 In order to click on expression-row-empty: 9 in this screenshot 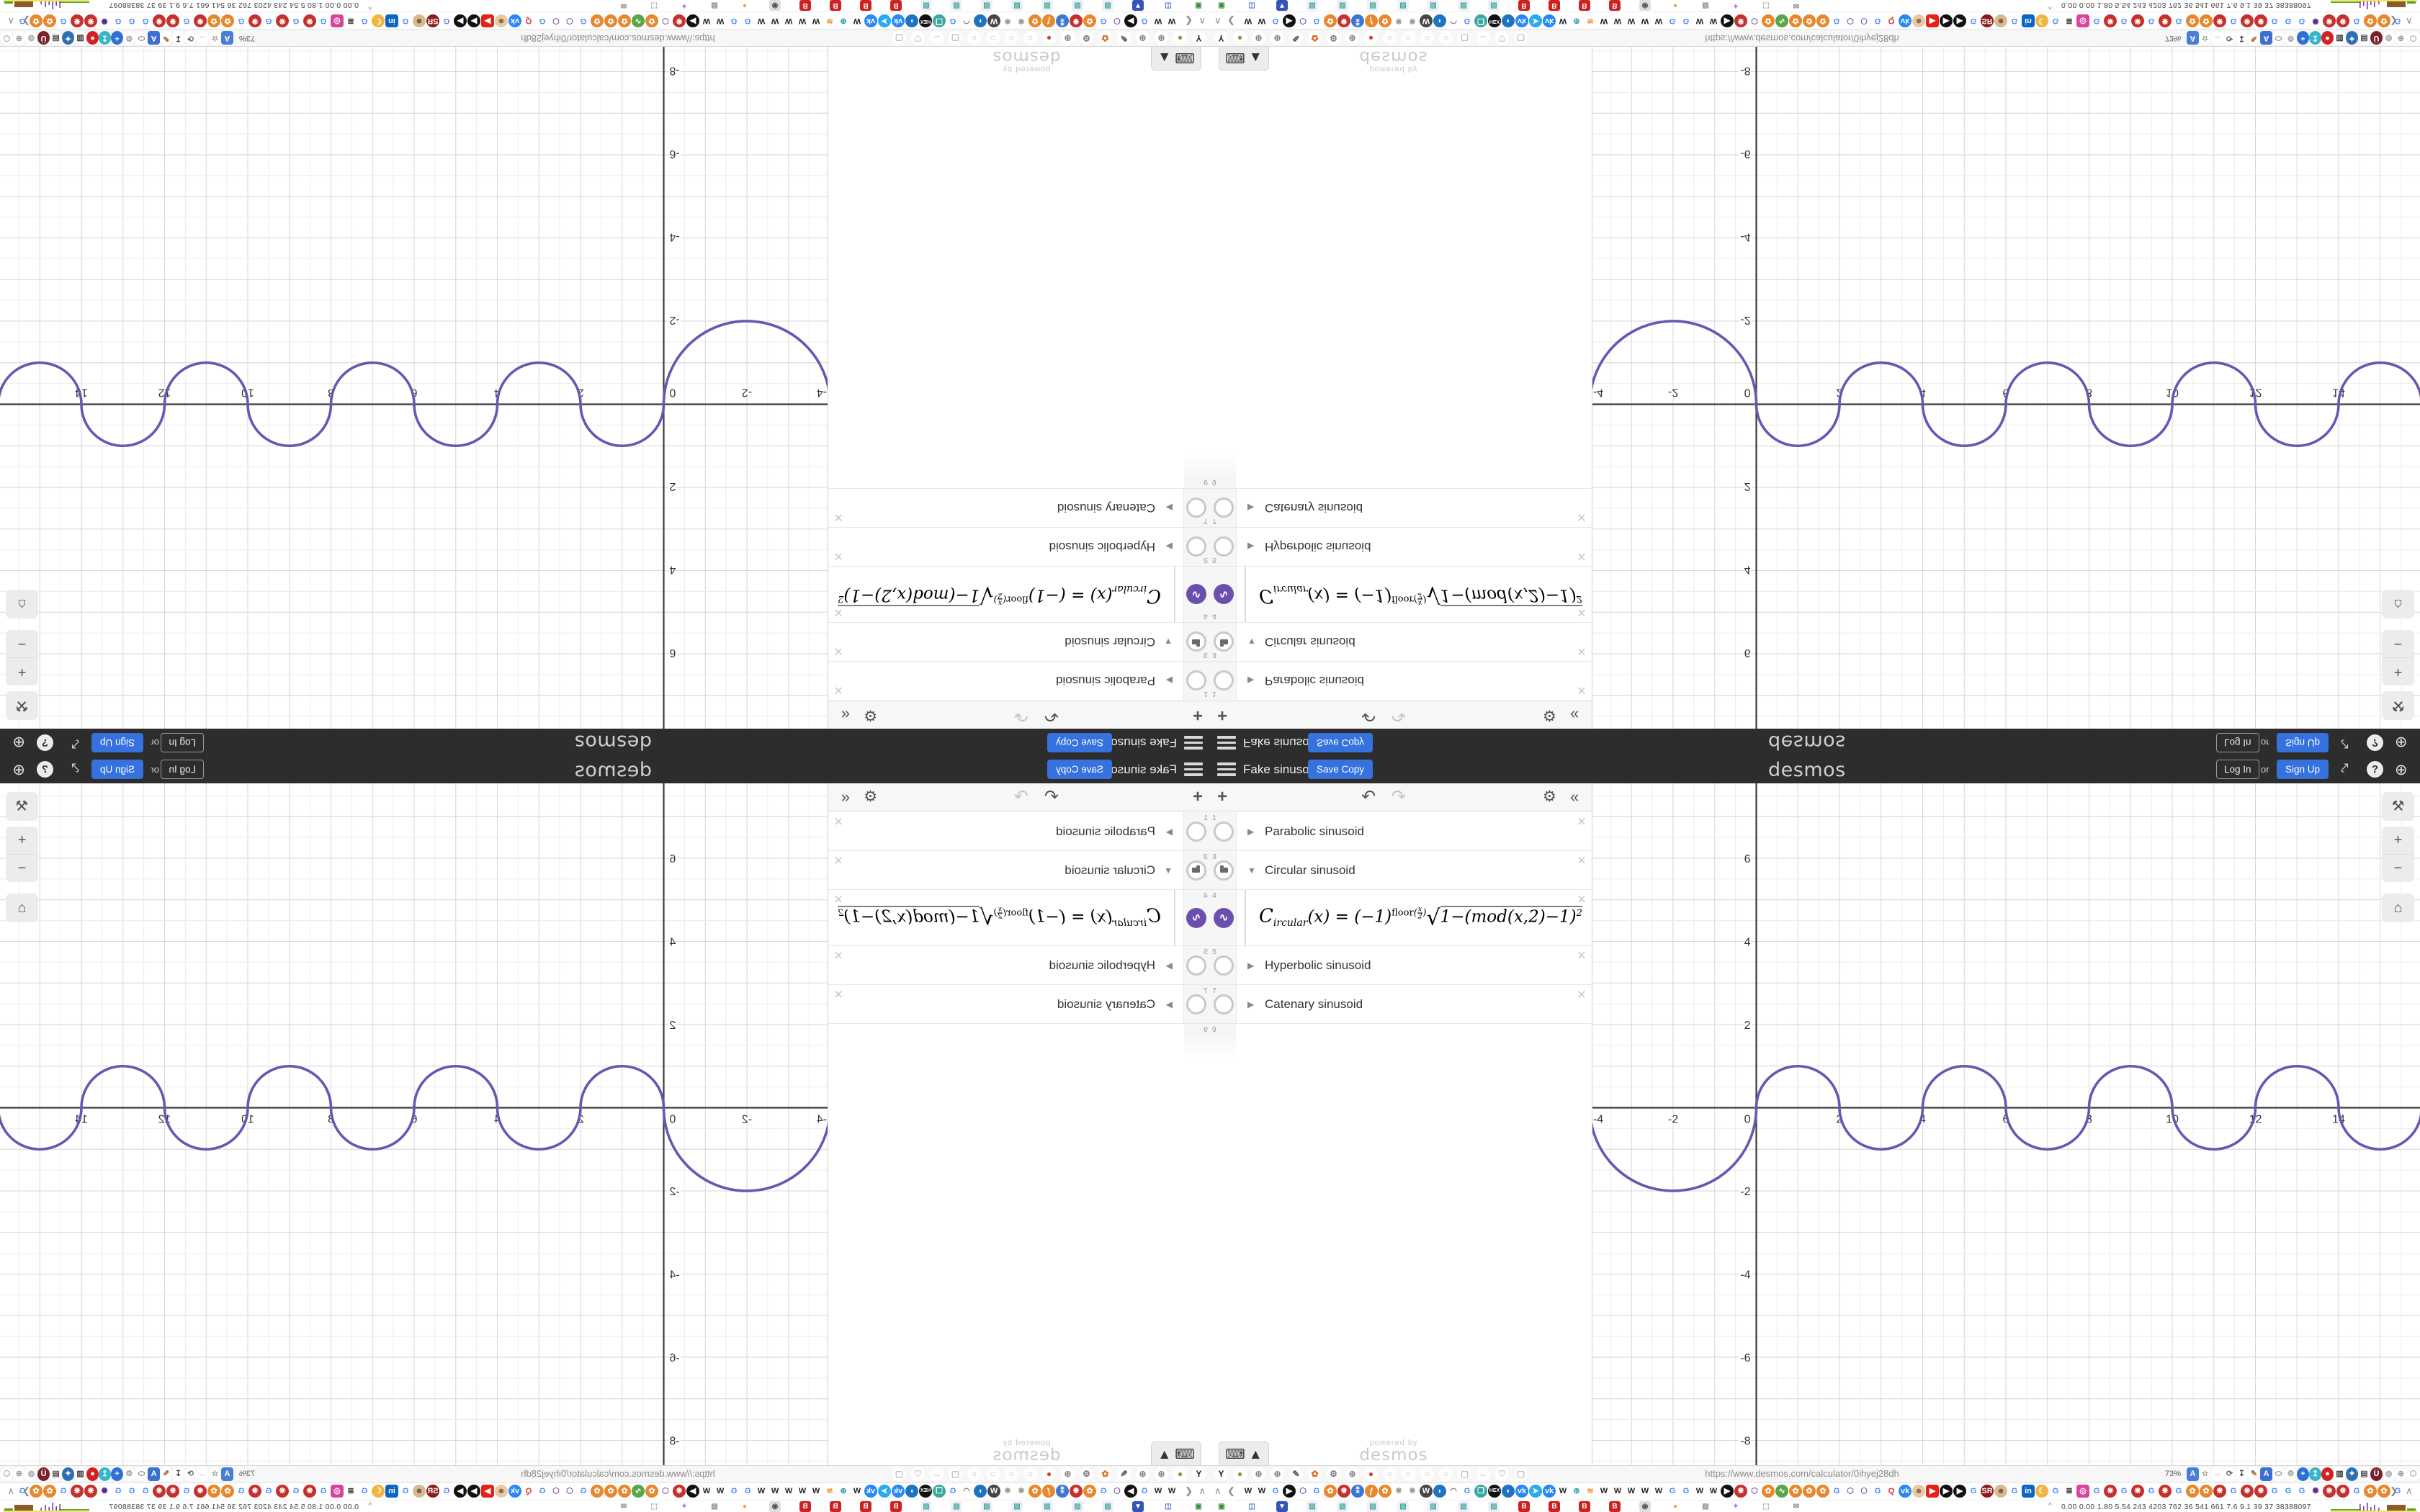, I will do `click(1401, 471)`.